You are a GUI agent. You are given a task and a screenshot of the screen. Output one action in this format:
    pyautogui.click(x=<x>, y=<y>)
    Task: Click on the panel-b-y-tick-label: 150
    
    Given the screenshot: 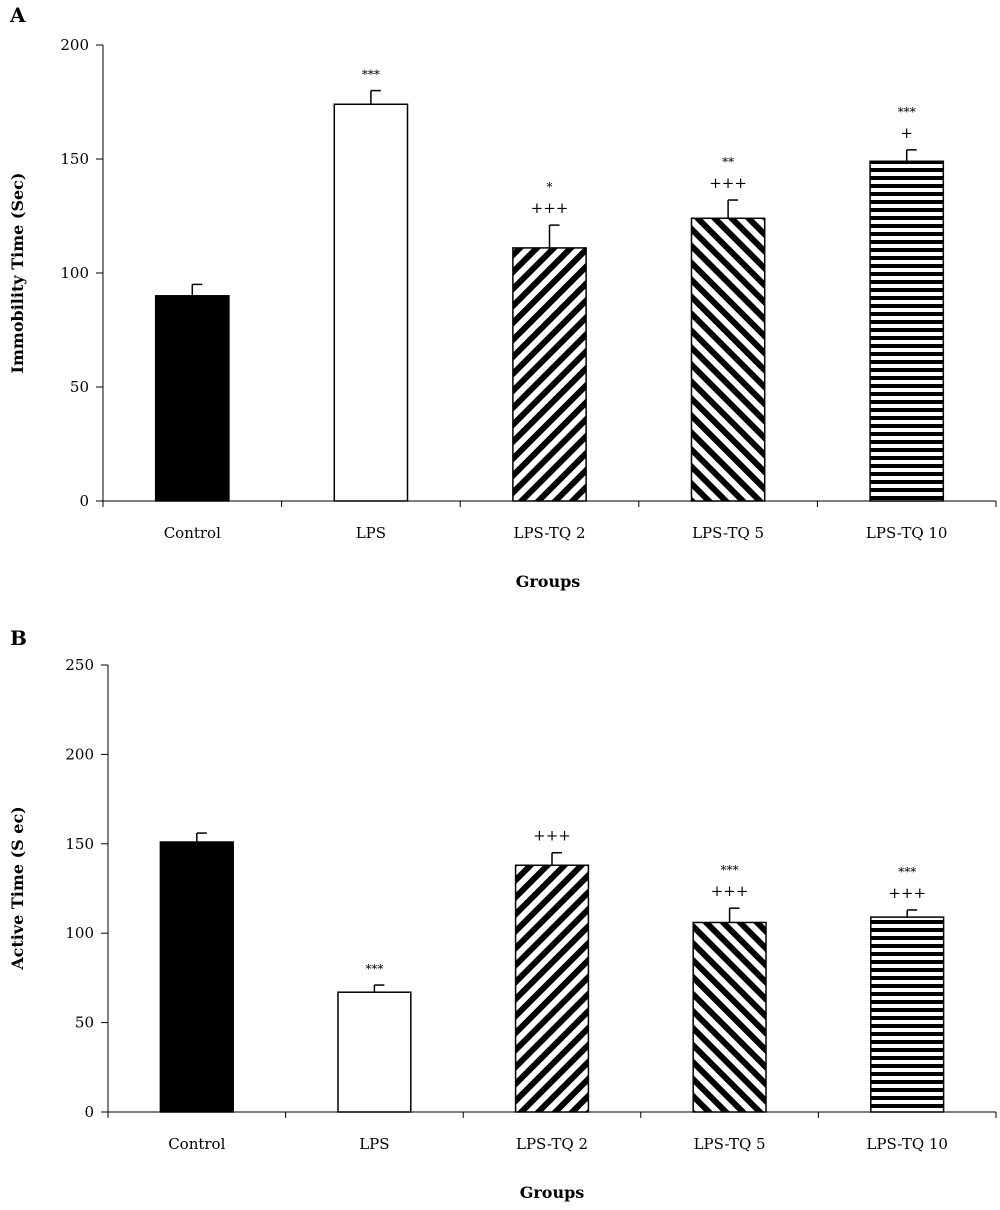 What is the action you would take?
    pyautogui.click(x=79, y=844)
    